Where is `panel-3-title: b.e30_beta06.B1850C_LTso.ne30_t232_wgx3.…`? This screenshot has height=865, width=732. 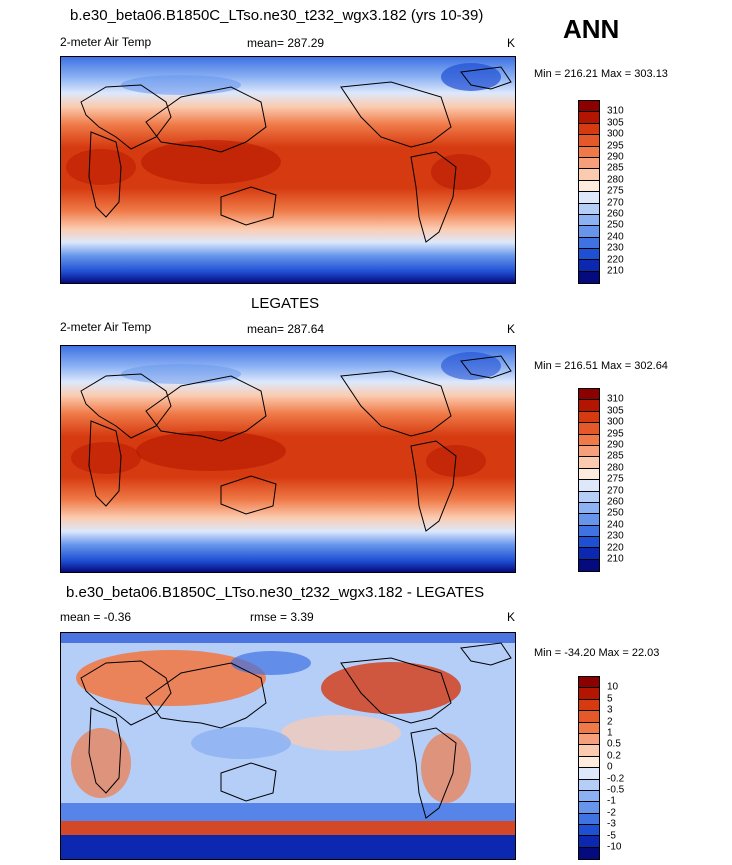 panel-3-title: b.e30_beta06.B1850C_LTso.ne30_t232_wgx3.… is located at coordinates (275, 592).